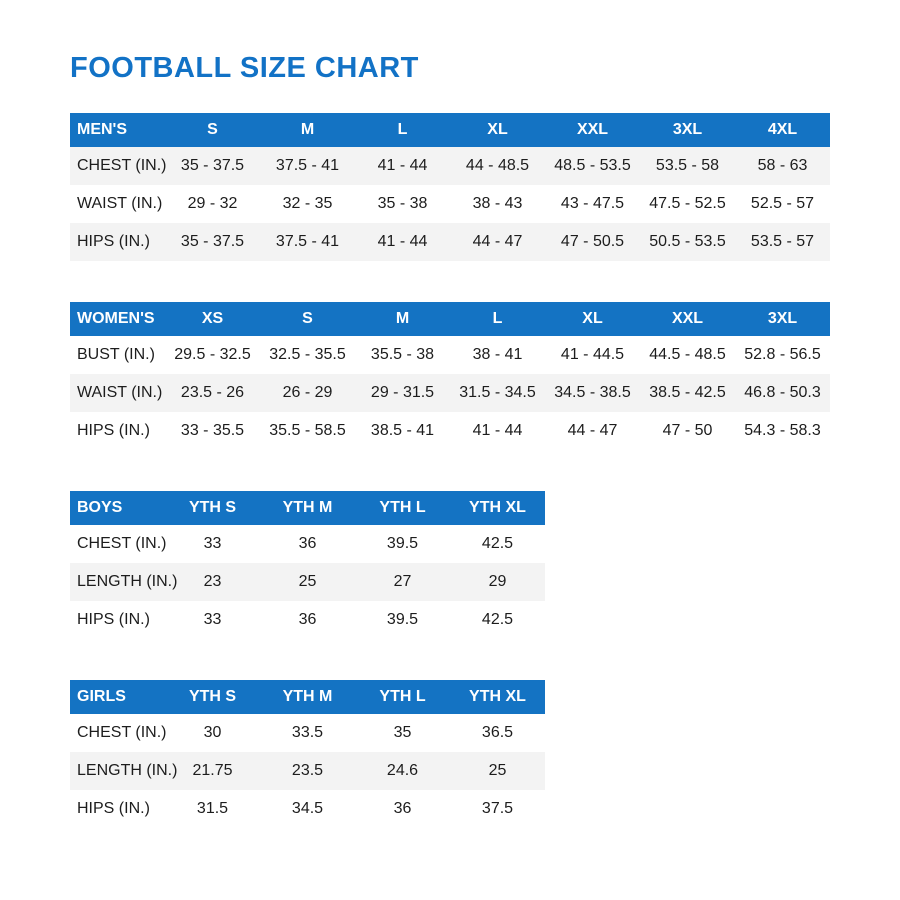  Describe the element at coordinates (402, 354) in the screenshot. I see `size-value-cell: 35.5 - 38` at that location.